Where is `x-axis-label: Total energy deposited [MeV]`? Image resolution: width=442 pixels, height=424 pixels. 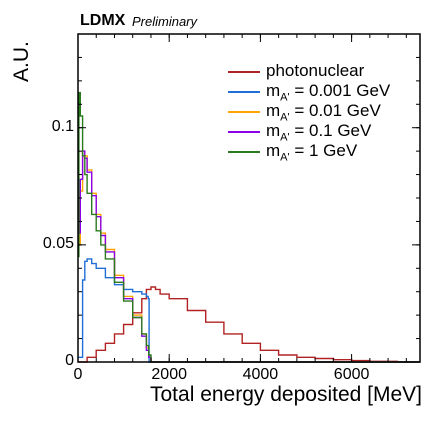
x-axis-label: Total energy deposited [MeV] is located at coordinates (286, 394).